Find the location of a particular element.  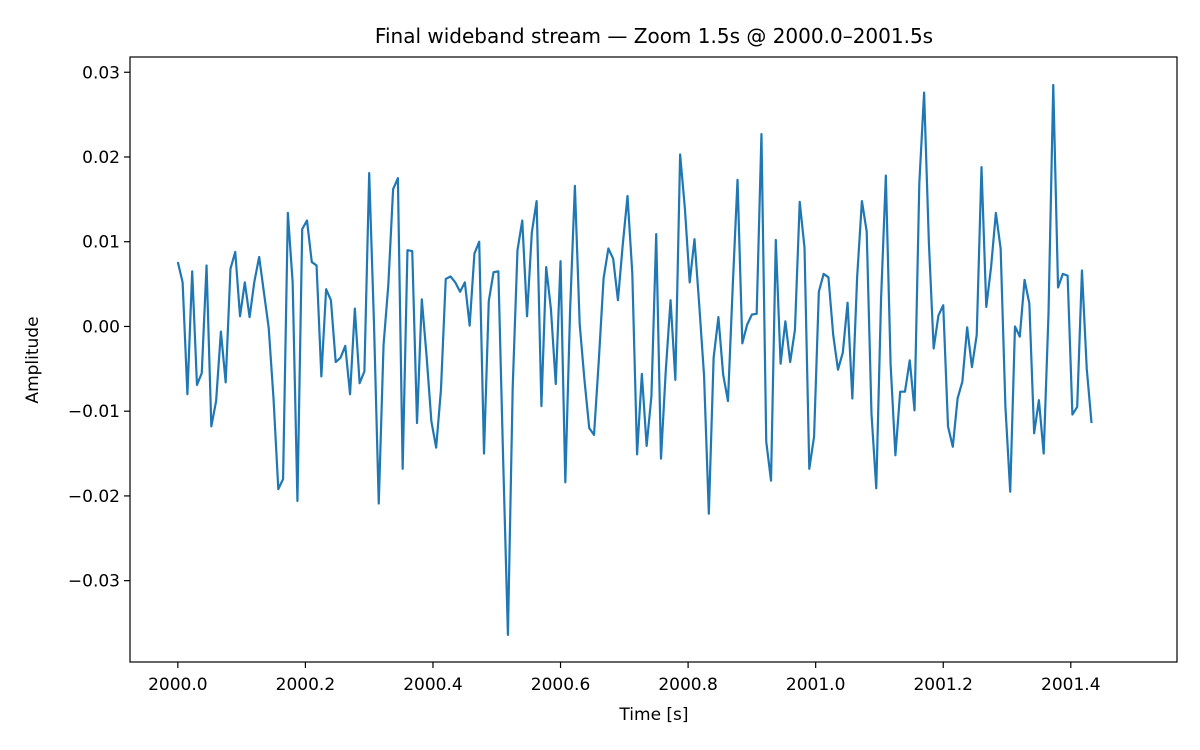

x-tick-label: 2001.2 is located at coordinates (942, 685).